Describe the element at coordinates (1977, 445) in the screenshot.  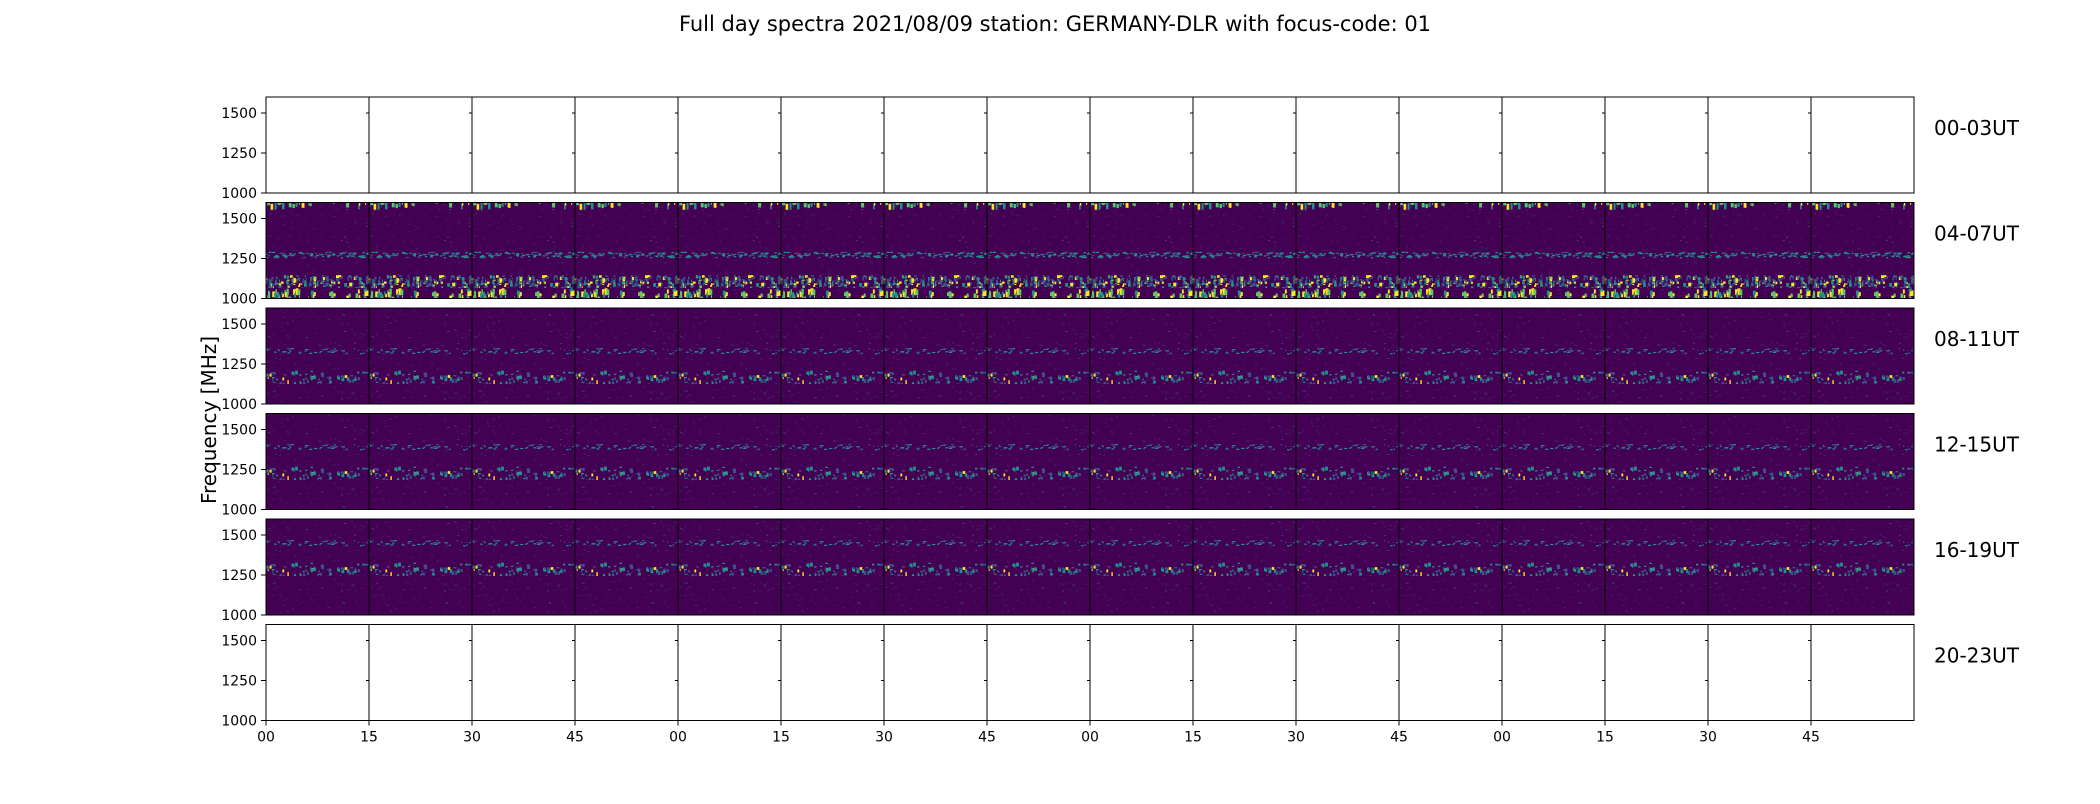
I see `row-label: 12-15UT` at that location.